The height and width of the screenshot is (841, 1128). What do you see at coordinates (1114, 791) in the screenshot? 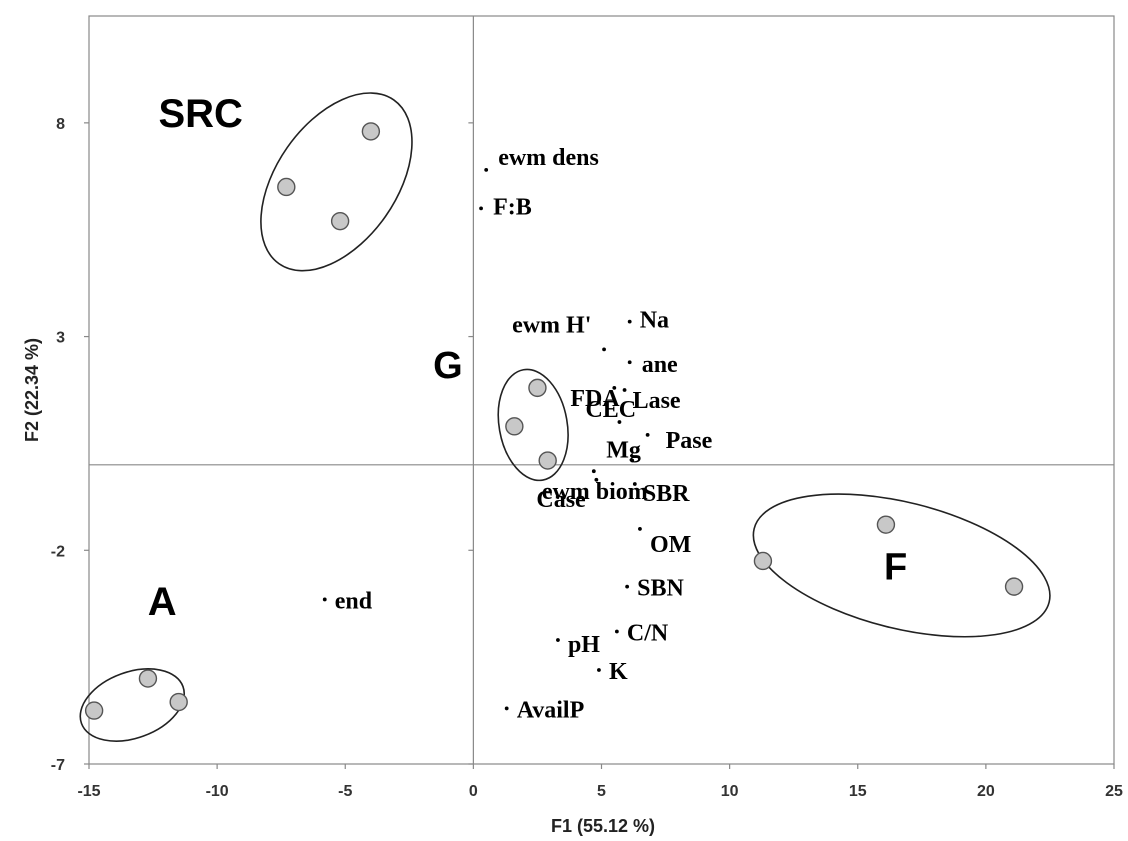
I see `x-tick-label: 25` at bounding box center [1114, 791].